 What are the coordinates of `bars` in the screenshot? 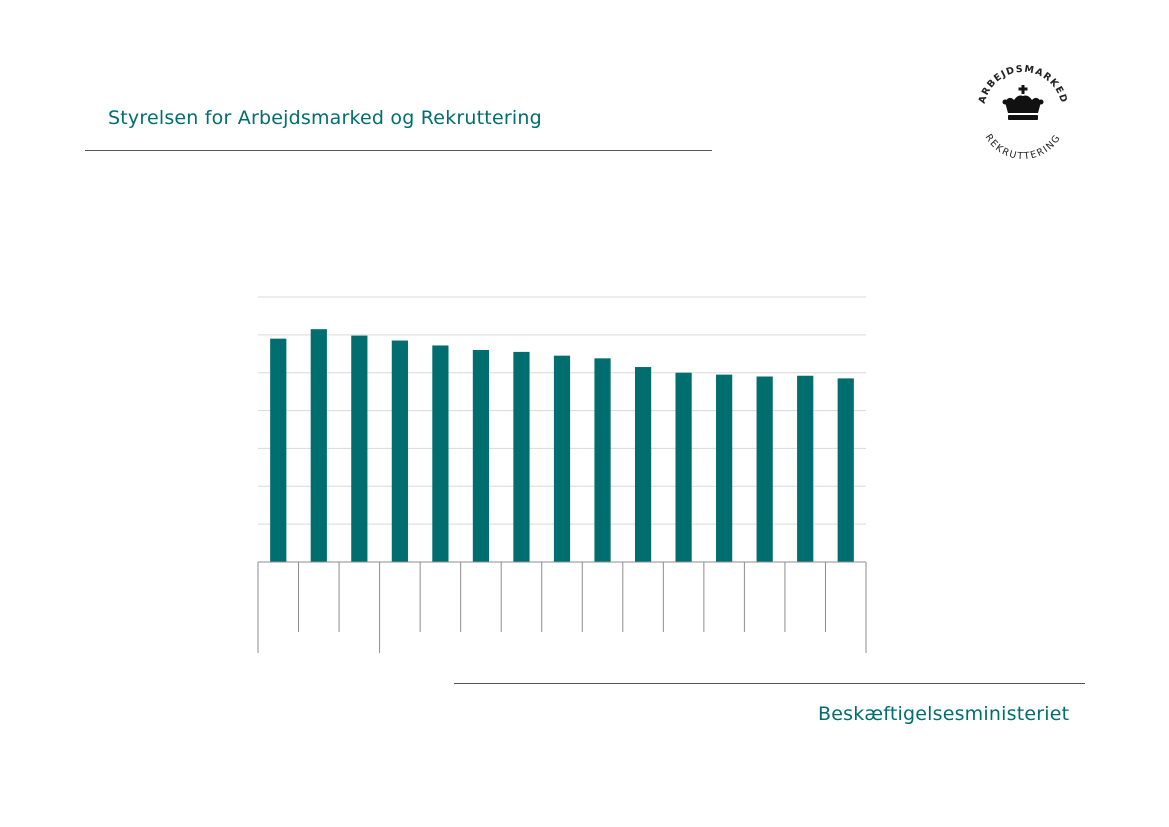 It's located at (562, 445).